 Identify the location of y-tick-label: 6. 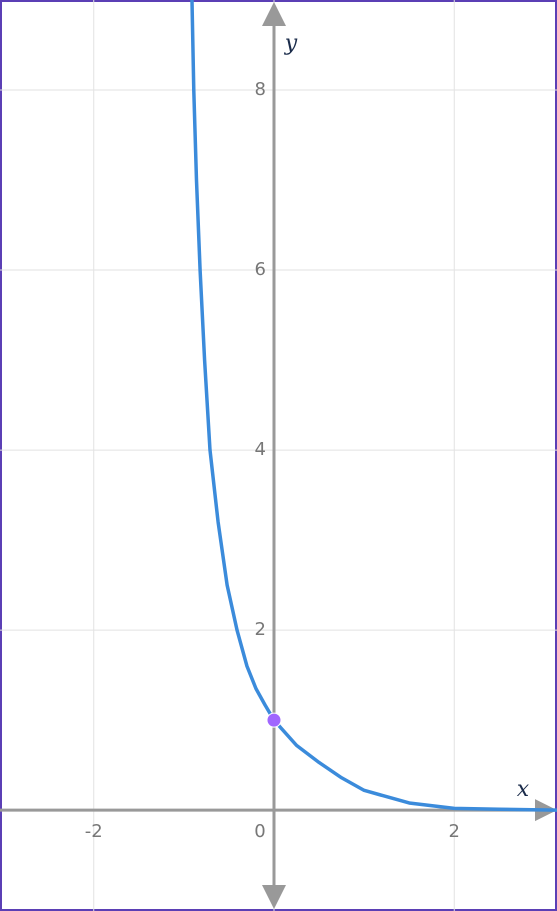
(260, 269).